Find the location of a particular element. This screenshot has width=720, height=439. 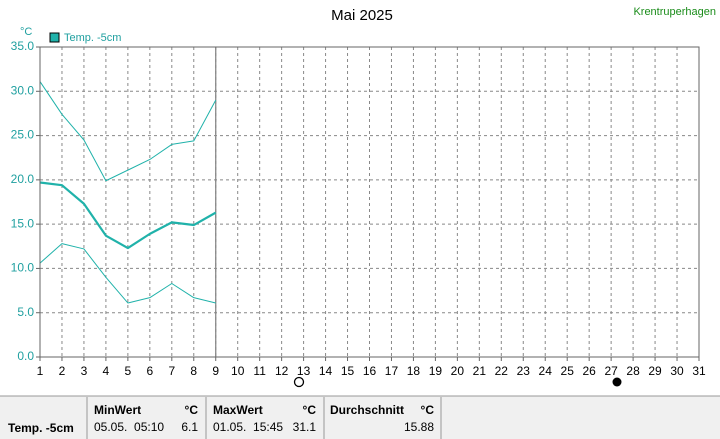

x-tick-label: 31 is located at coordinates (699, 371).